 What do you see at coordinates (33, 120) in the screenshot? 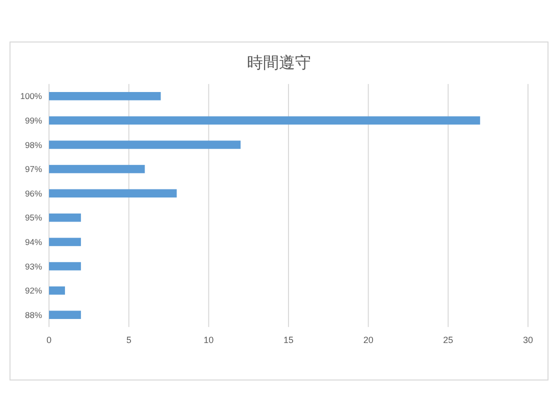
I see `y-tick-label: 99%` at bounding box center [33, 120].